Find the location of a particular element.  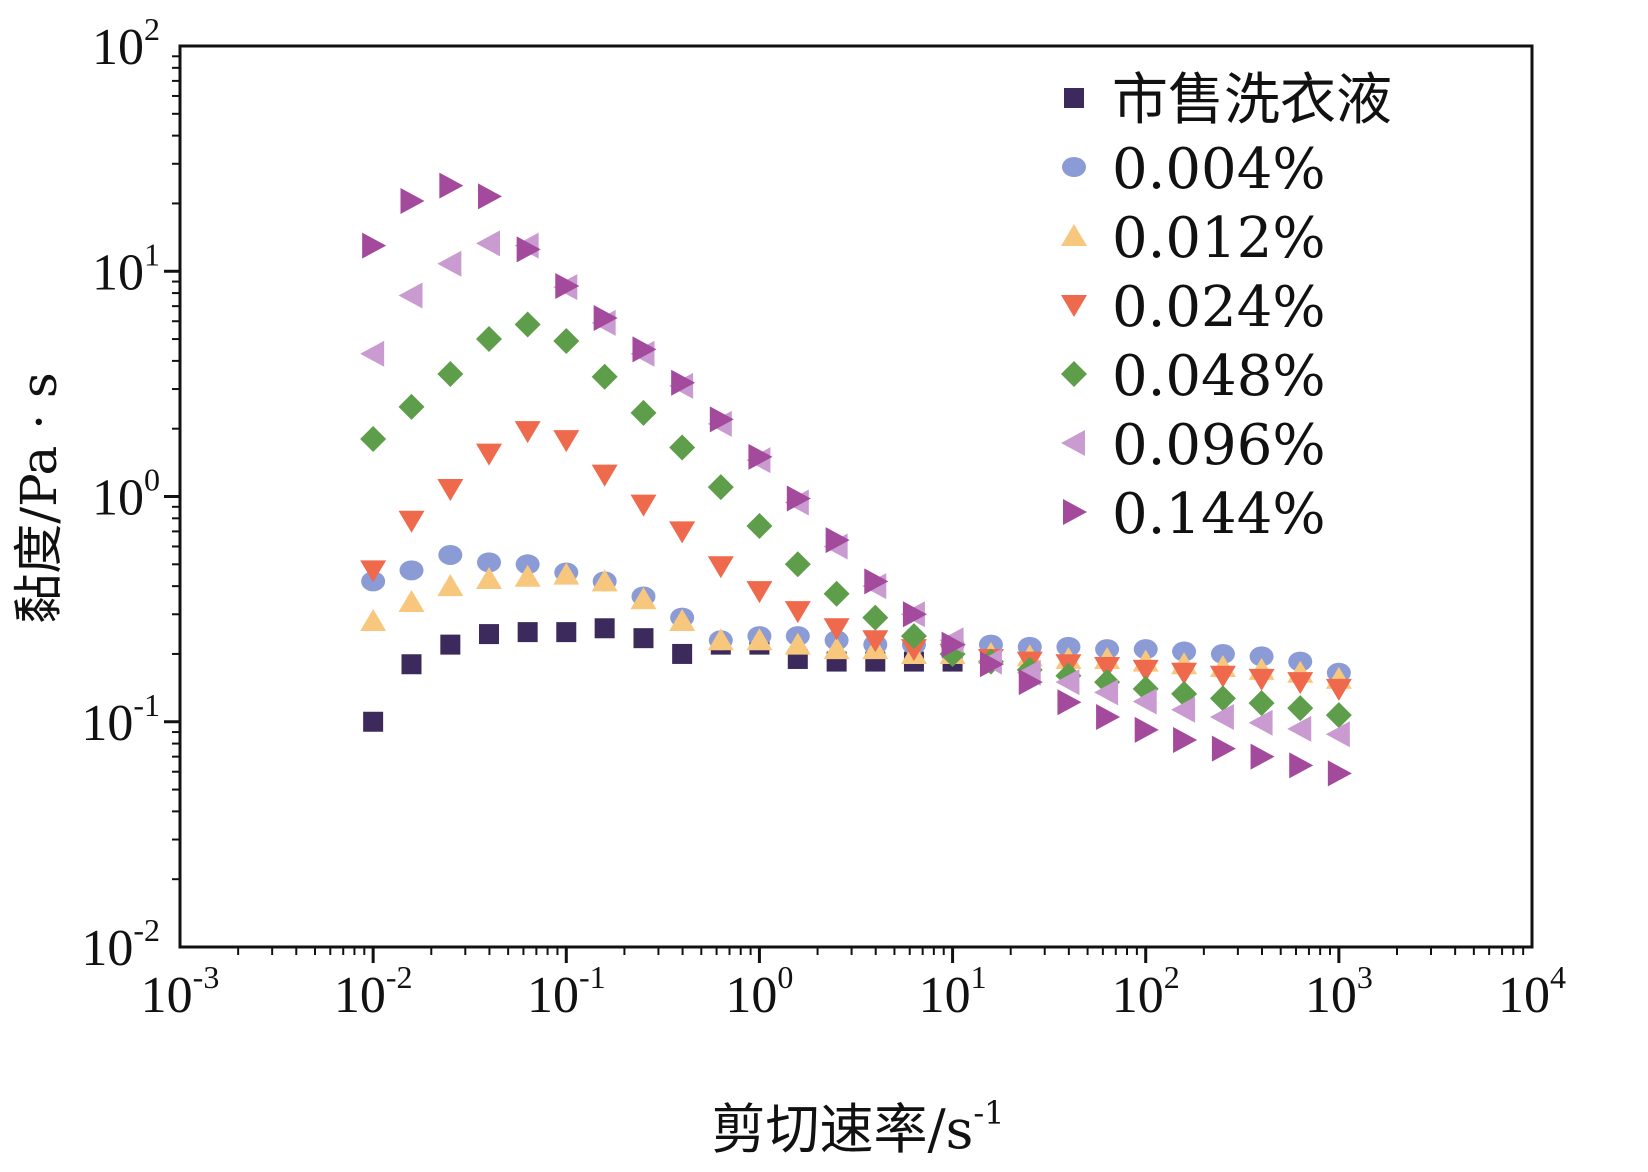

legend-label: 0.048% is located at coordinates (1219, 376).